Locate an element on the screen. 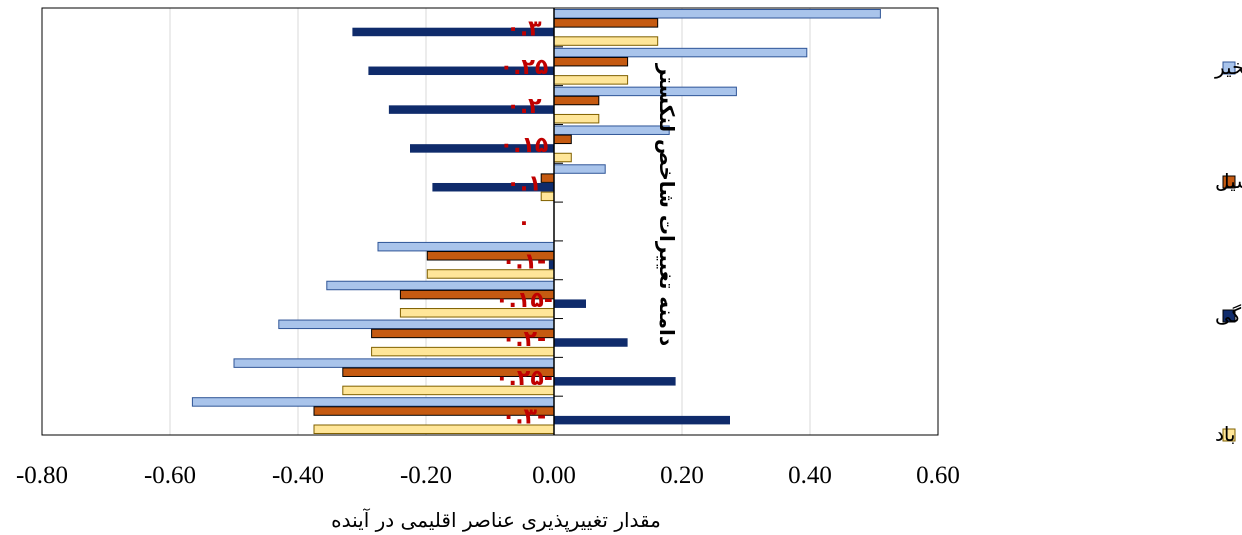 The width and height of the screenshot is (1242, 535). category-labels: ۰.۳- ۰.۲۵- ۰.۲- ۰.۱۵- ۰.۱- ۰ ۰.۱ ۰.۱۵ ۰.۲ ۰.۲۵ ۰.۳ is located at coordinates (524, 222).